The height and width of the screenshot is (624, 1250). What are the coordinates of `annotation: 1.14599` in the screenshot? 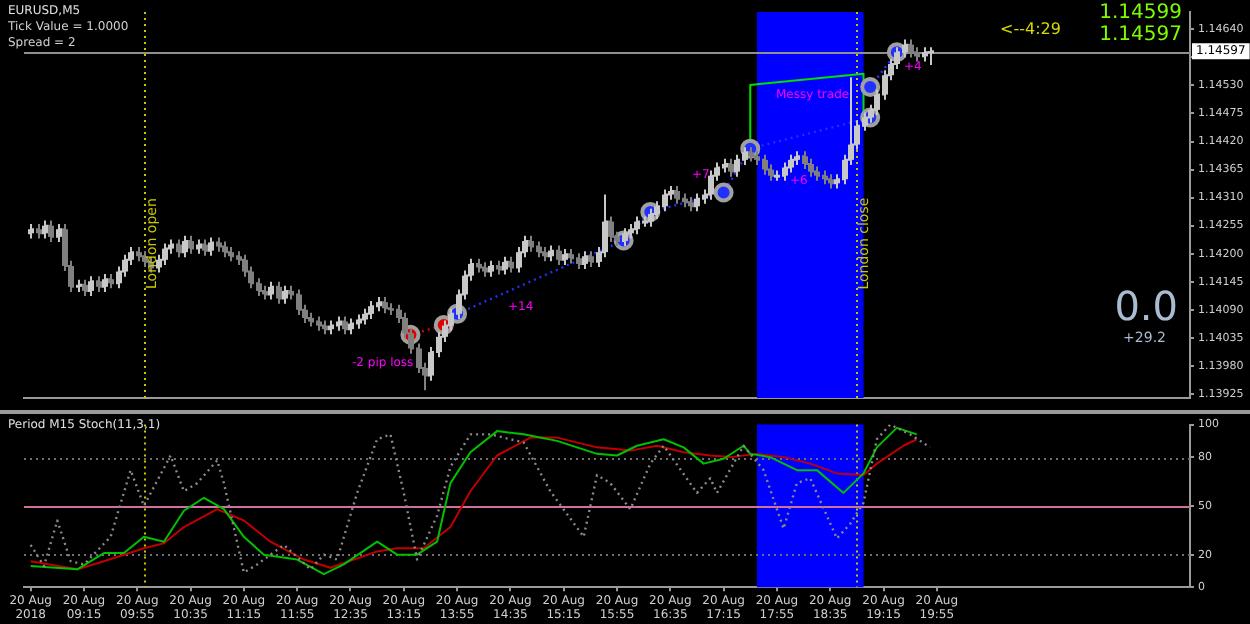 It's located at (1140, 13).